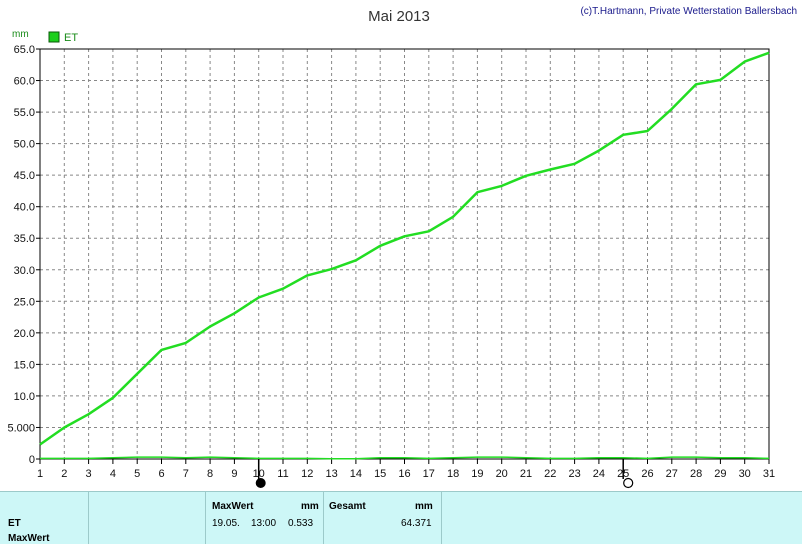 This screenshot has width=802, height=544. Describe the element at coordinates (71, 38) in the screenshot. I see `legend-label-et: ET` at that location.